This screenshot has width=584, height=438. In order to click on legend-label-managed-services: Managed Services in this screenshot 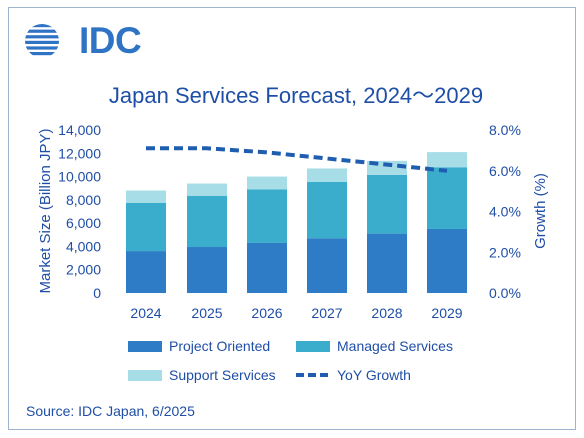, I will do `click(395, 346)`.